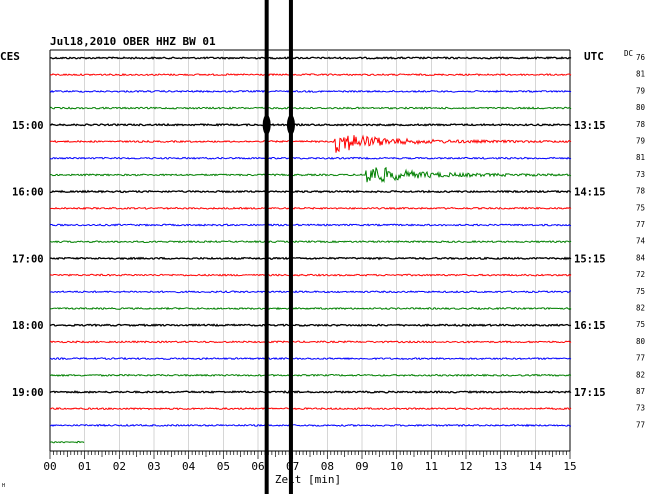 Image resolution: width=650 pixels, height=494 pixels. Describe the element at coordinates (590, 393) in the screenshot. I see `right-time-label: 17:15` at that location.